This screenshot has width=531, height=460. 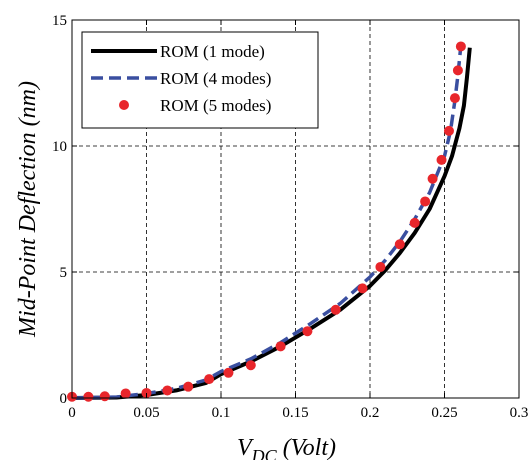 I want to click on y-axis-label: Mid-Point Deflection (nm), so click(x=28, y=209).